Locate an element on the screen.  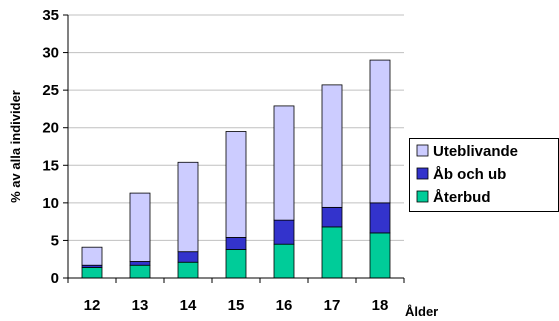
legend-items: Uteblivande Åb och ub Återbud is located at coordinates (467, 174).